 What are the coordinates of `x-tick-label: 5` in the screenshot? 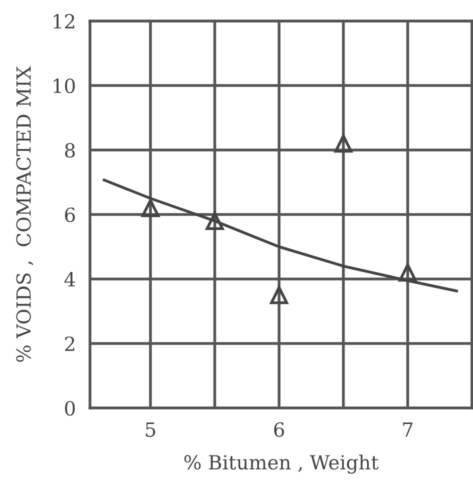 It's located at (151, 429).